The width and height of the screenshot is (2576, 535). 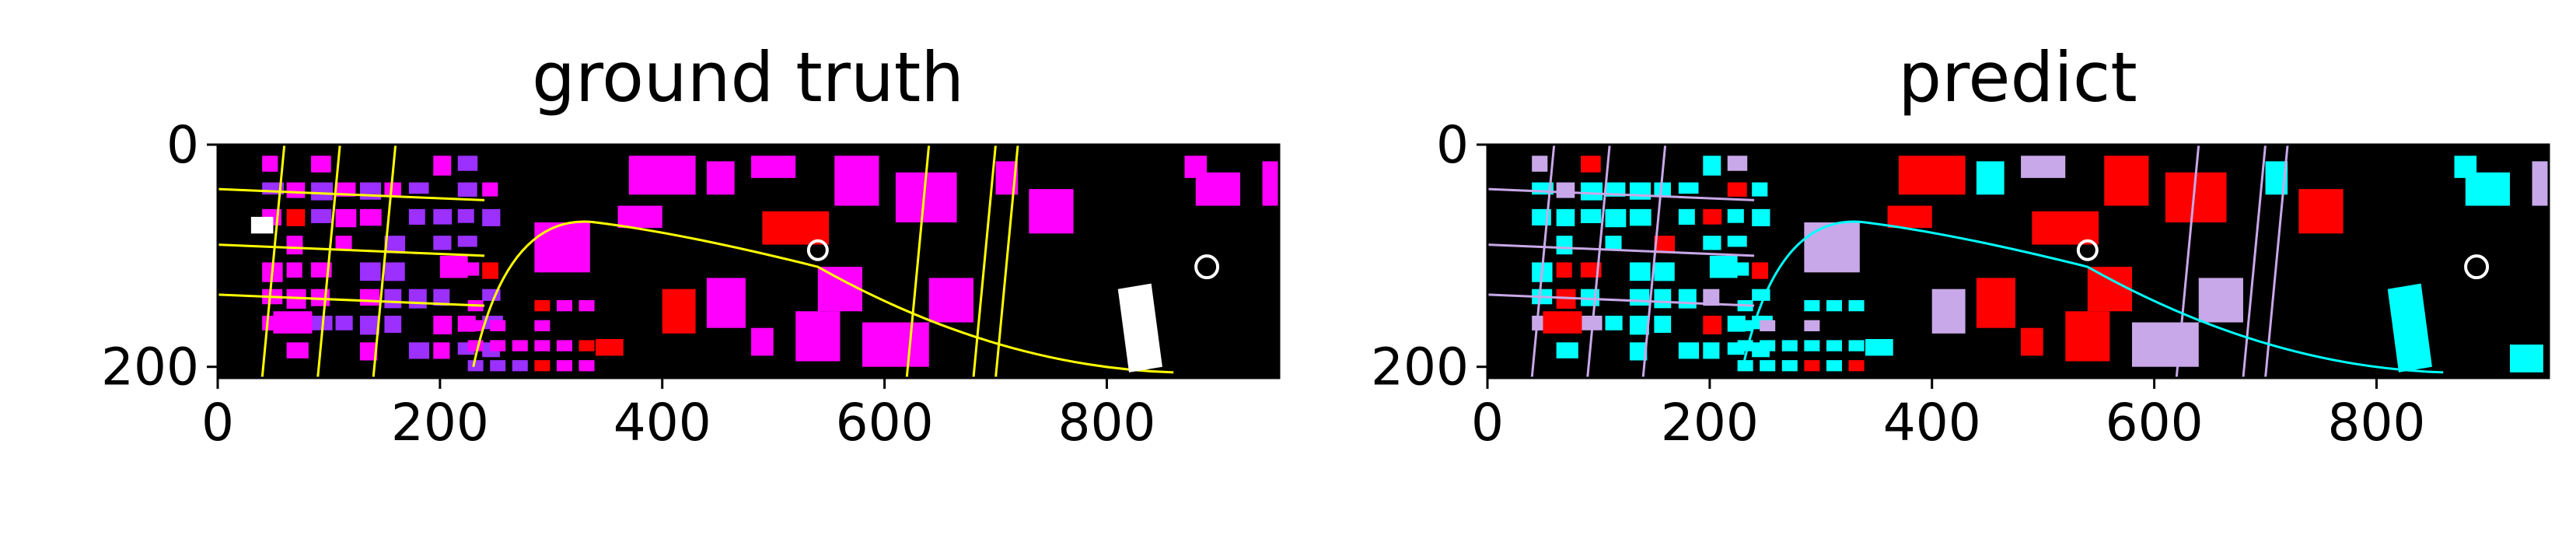 I want to click on y-tick-label: 0, so click(x=182, y=145).